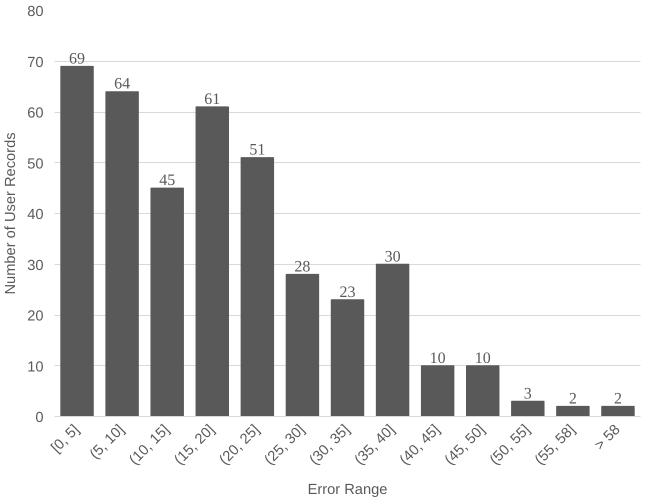  I want to click on data-label: 23, so click(348, 292).